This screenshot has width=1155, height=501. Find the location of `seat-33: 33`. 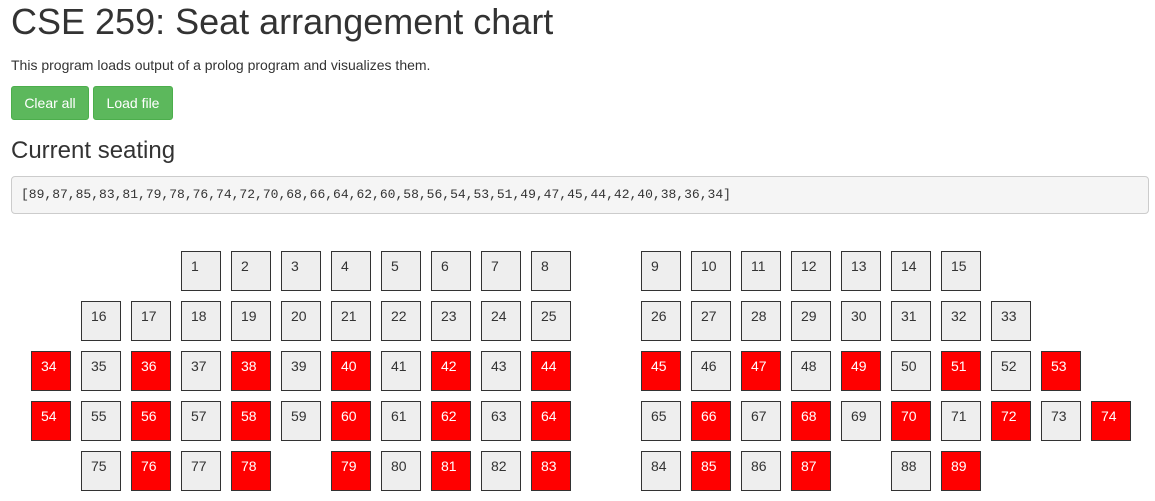

seat-33: 33 is located at coordinates (1011, 321).